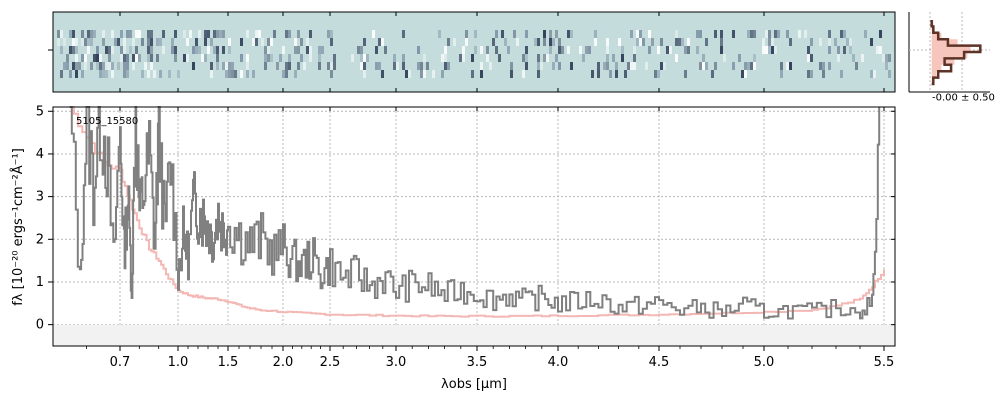 The height and width of the screenshot is (400, 1000). I want to click on x-tick-label-7: 4.0, so click(558, 362).